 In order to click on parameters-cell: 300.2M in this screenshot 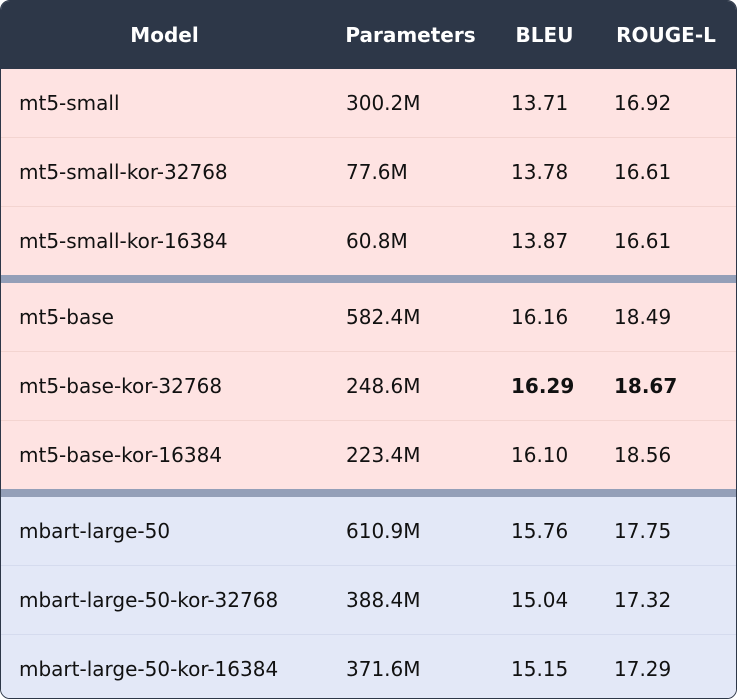, I will do `click(410, 103)`.